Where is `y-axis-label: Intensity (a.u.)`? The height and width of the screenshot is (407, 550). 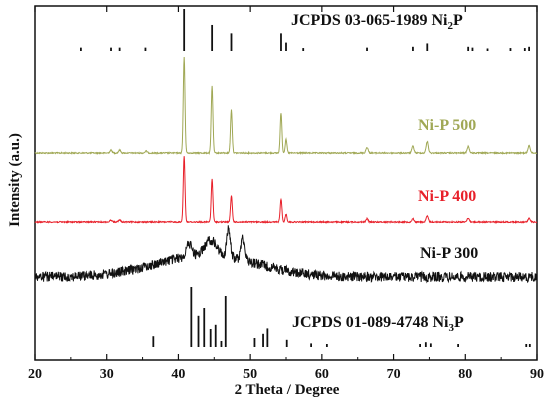
y-axis-label: Intensity (a.u.) is located at coordinates (15, 180).